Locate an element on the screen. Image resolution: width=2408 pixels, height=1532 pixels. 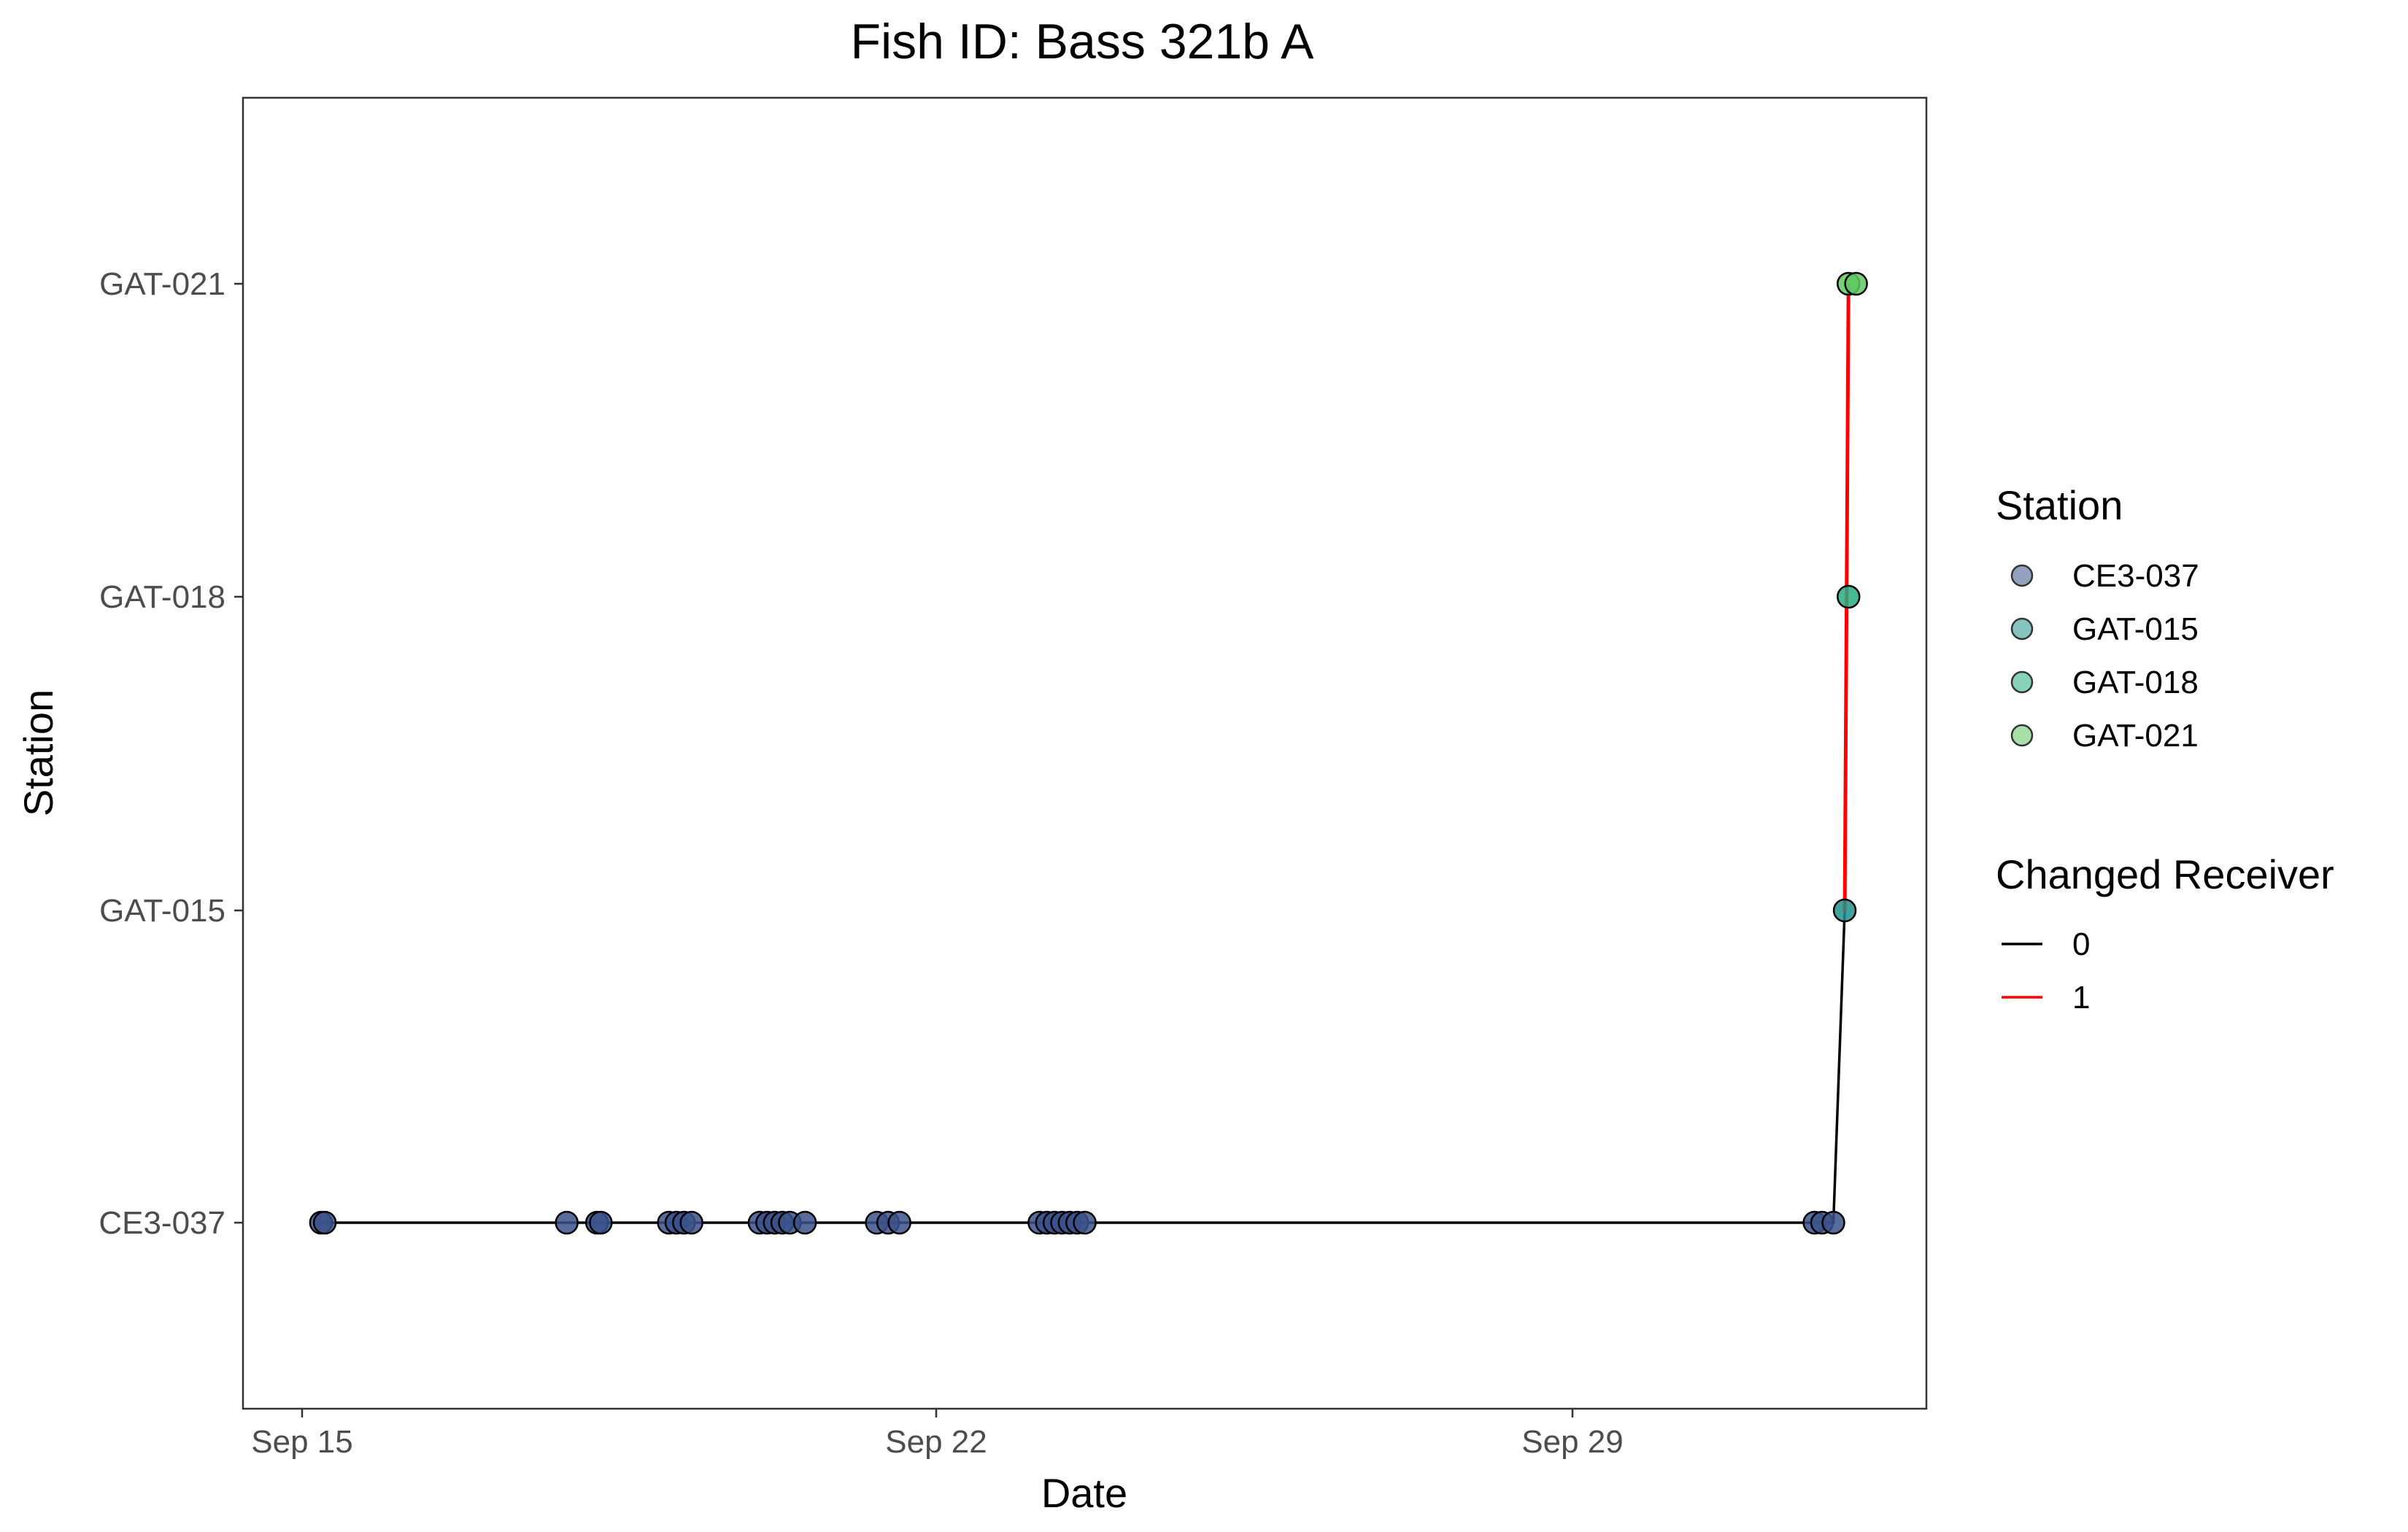
x-tick-label-sep-15: Sep 15 is located at coordinates (301, 1442).